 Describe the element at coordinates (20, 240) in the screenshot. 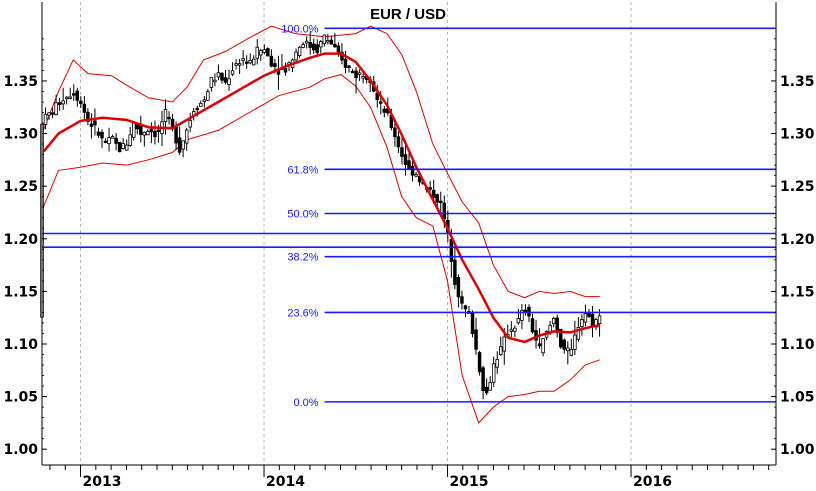

I see `y-tick-label-left: 1.20` at that location.